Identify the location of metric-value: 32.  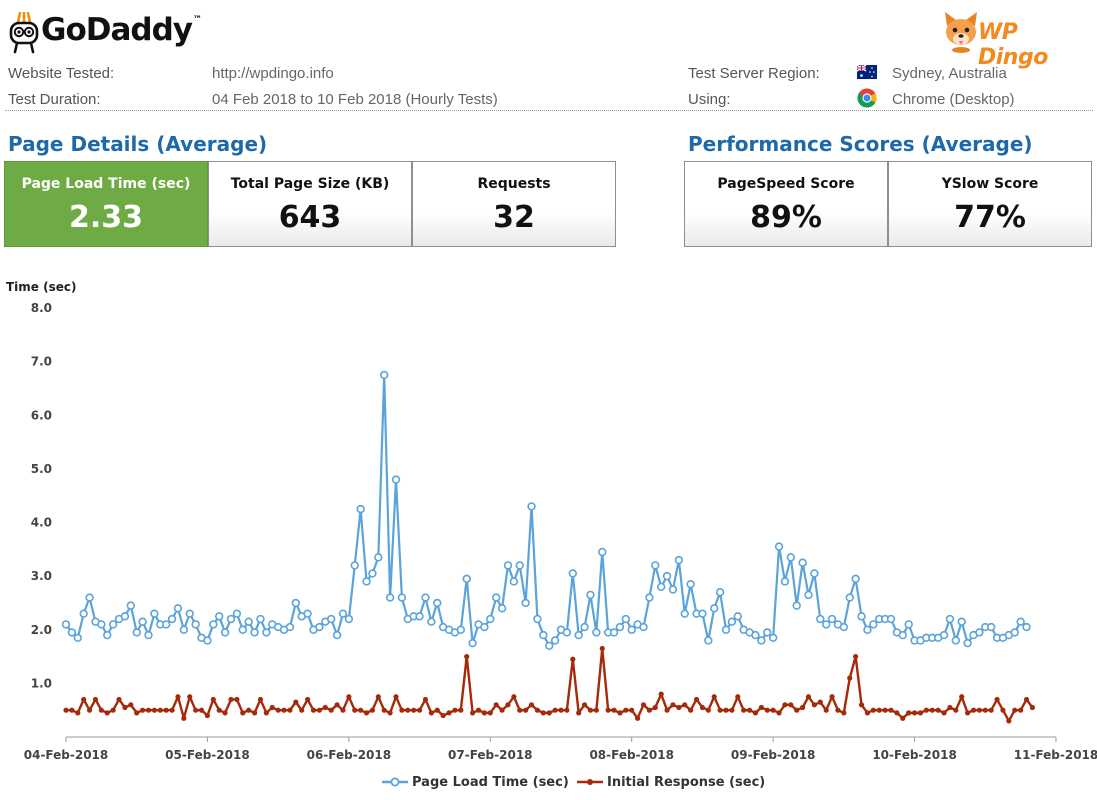
(514, 217).